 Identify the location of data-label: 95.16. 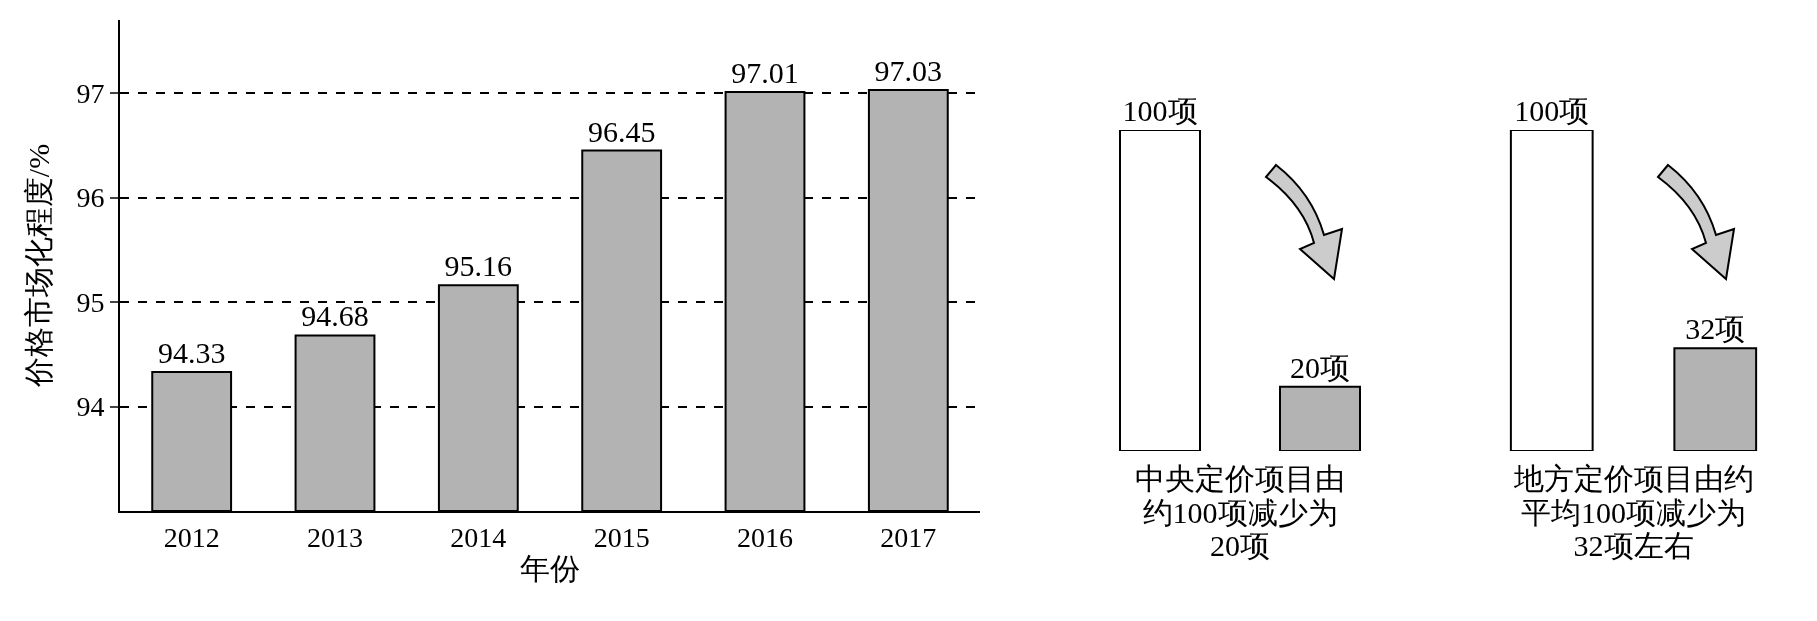
(478, 266).